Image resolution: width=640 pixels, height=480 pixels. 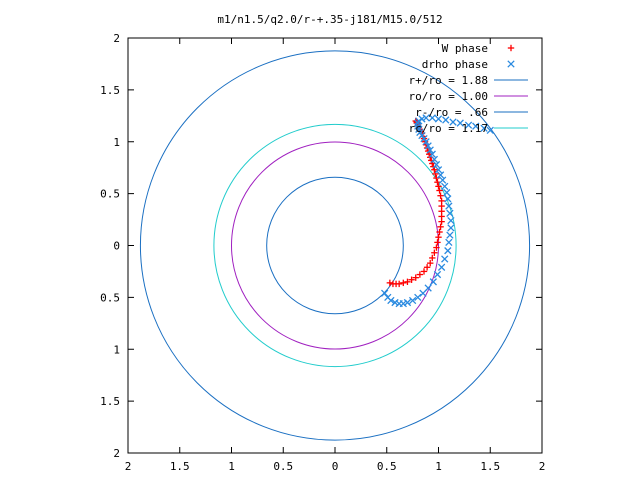 I want to click on legend-label: drho phase, so click(x=455, y=64).